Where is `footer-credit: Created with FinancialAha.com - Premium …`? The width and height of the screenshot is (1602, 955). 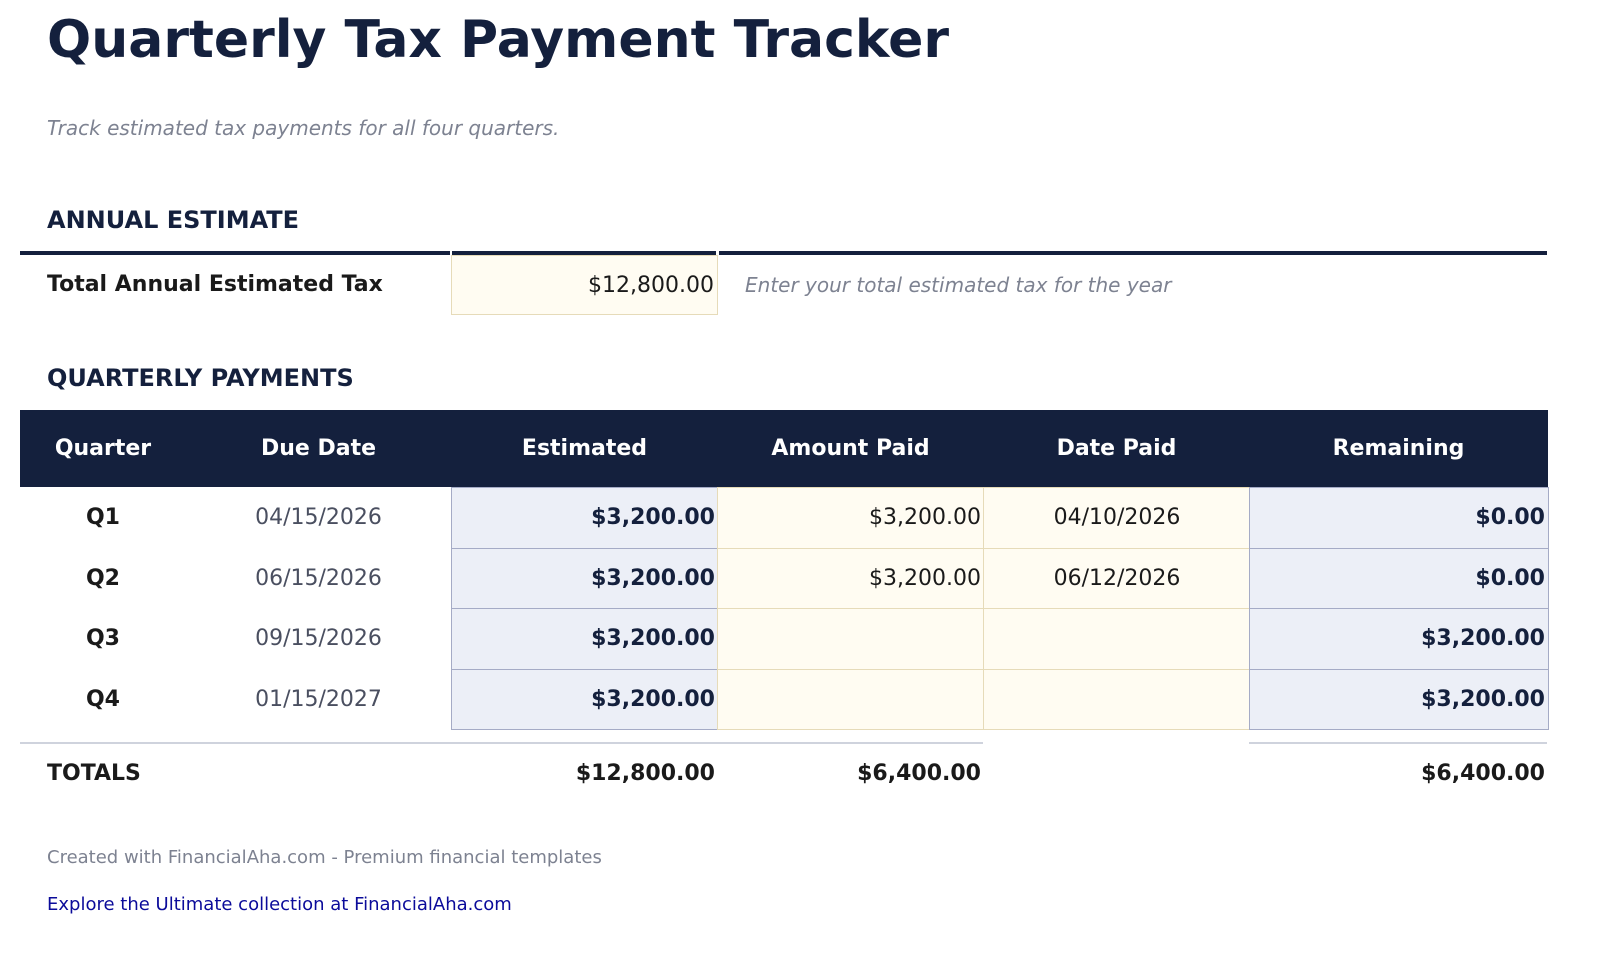
footer-credit: Created with FinancialAha.com - Premium … is located at coordinates (324, 857).